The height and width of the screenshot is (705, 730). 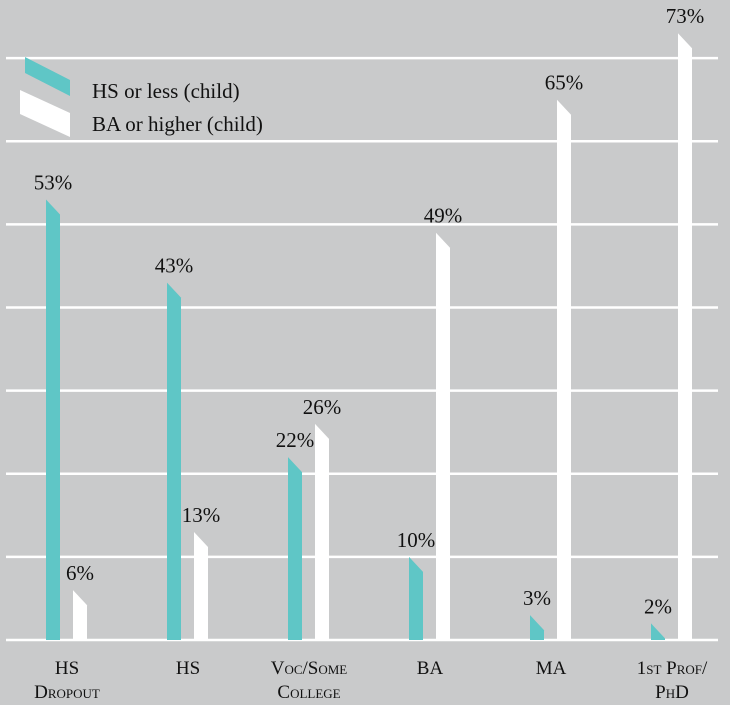 What do you see at coordinates (564, 83) in the screenshot?
I see `value-label: 65%` at bounding box center [564, 83].